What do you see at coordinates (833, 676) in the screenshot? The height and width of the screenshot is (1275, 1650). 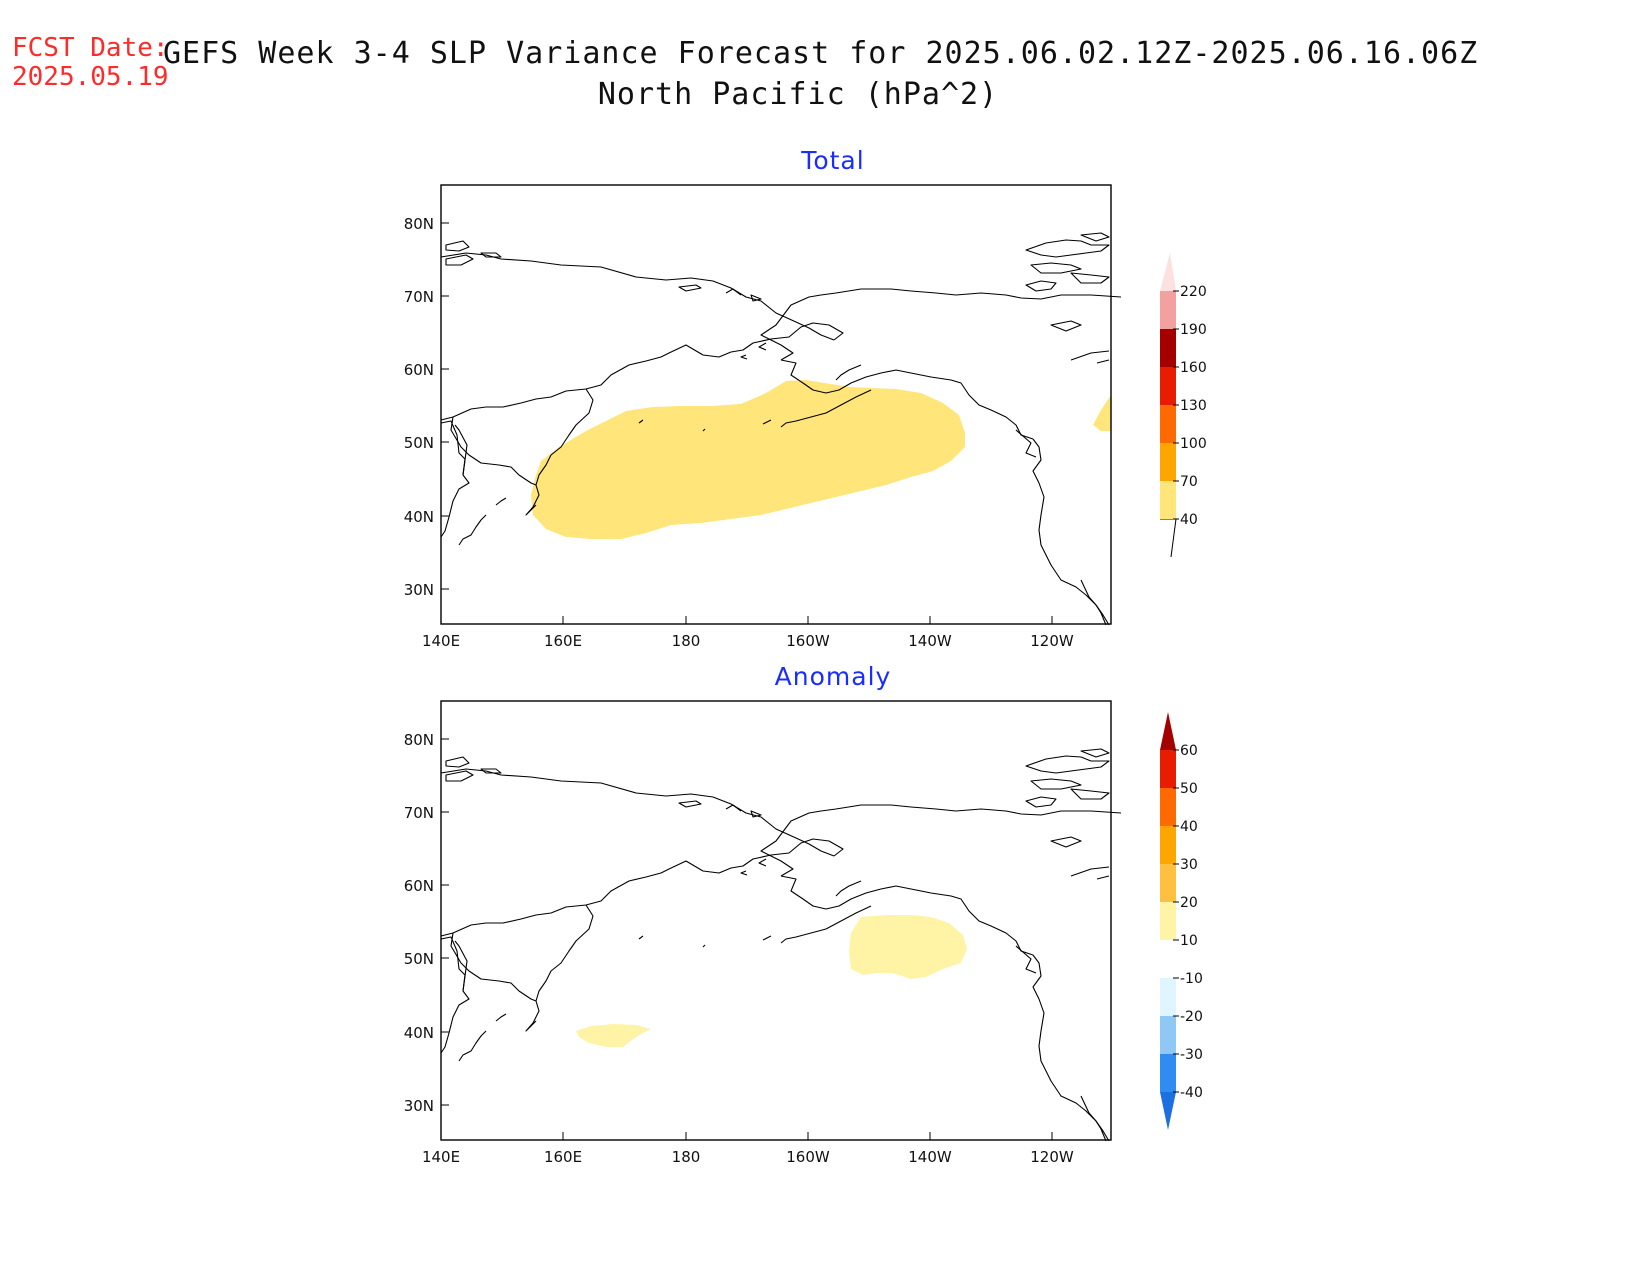 I see `panel-title-anomaly: Anomaly` at bounding box center [833, 676].